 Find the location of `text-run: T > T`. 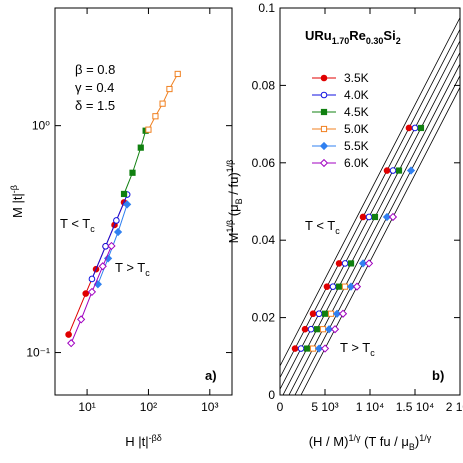

text-run: T > T is located at coordinates (130, 267).